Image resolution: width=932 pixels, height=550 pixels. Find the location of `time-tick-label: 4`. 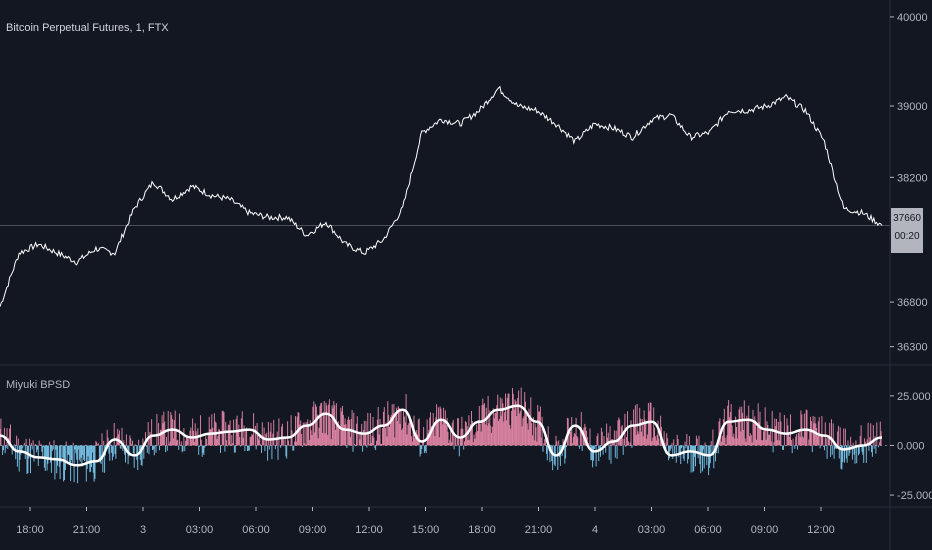

time-tick-label: 4 is located at coordinates (595, 530).